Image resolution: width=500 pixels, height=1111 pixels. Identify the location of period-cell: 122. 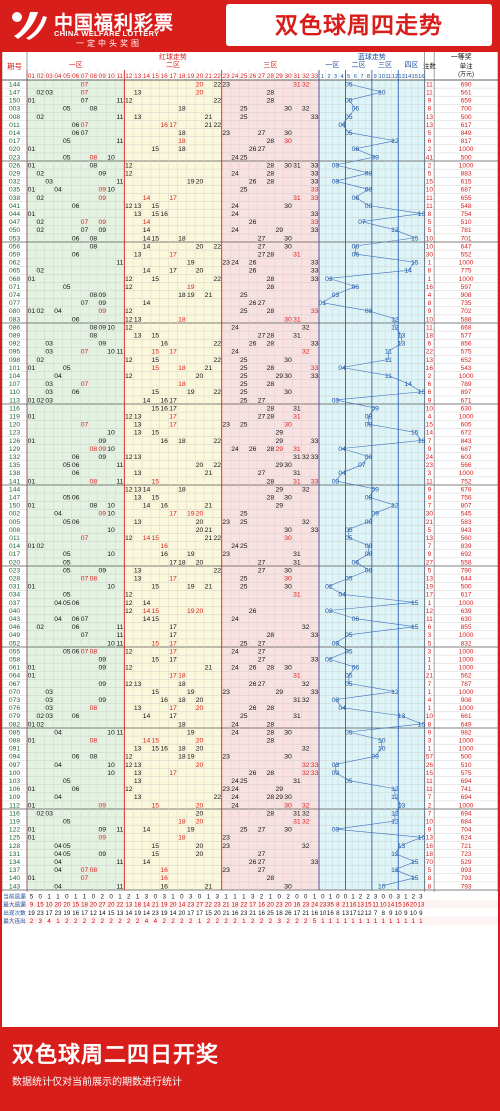
(15, 830).